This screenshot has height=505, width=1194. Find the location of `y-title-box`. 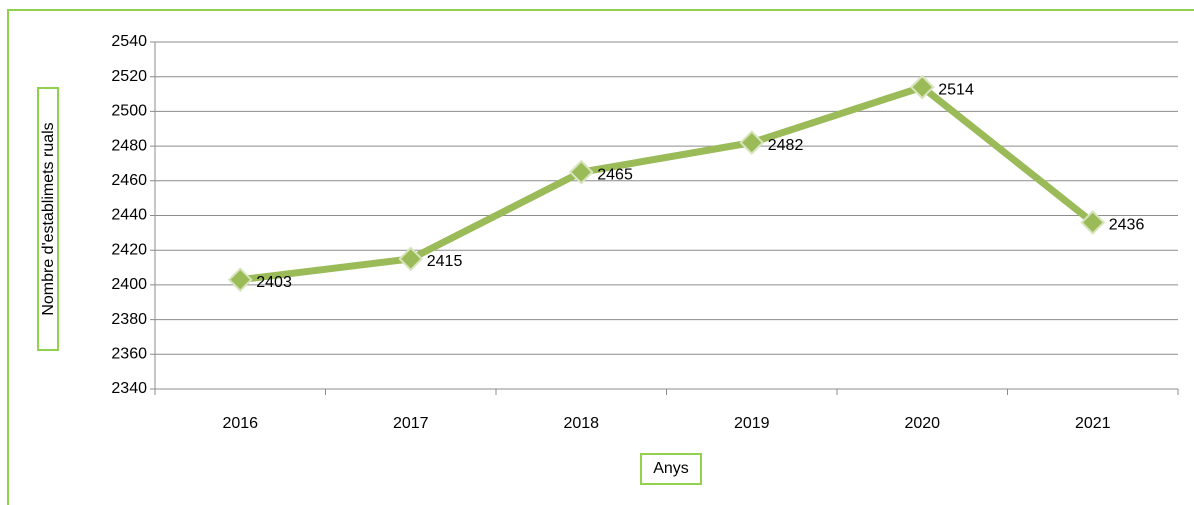

y-title-box is located at coordinates (48, 219).